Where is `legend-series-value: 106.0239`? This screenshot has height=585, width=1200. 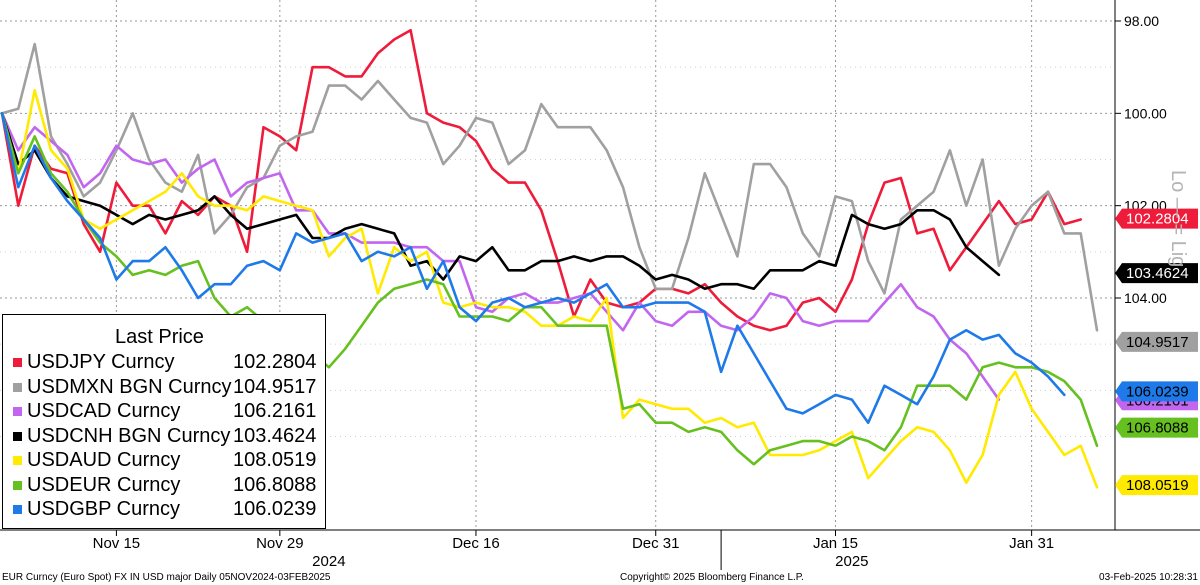 legend-series-value: 106.0239 is located at coordinates (275, 509).